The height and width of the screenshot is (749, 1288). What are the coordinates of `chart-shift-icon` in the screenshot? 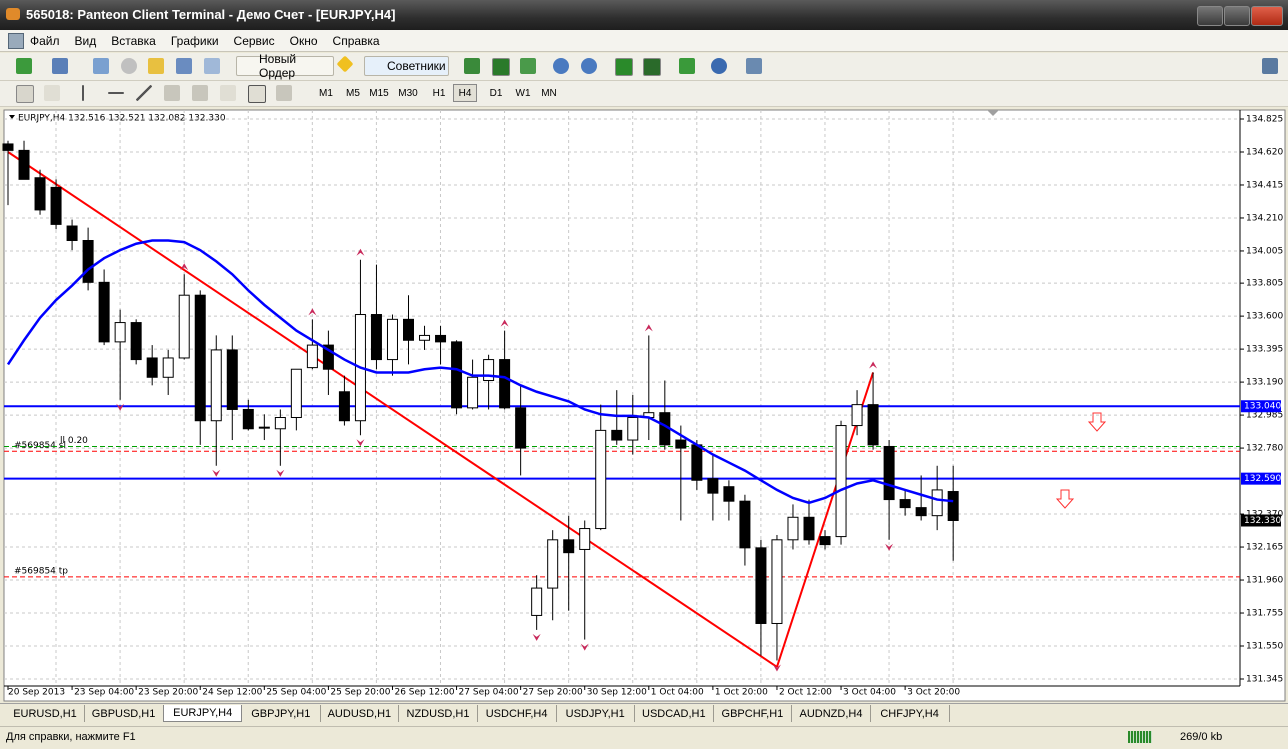 It's located at (652, 67).